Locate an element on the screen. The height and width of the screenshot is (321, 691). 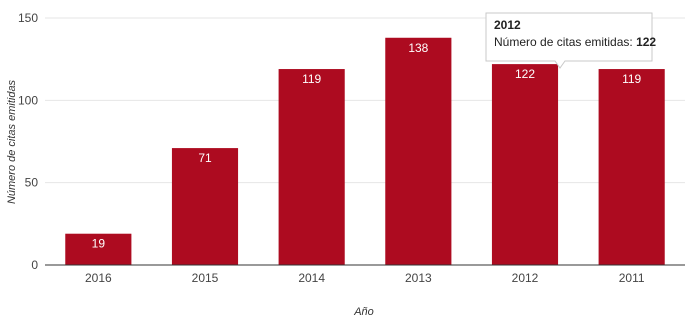
tooltip-box is located at coordinates (569, 40).